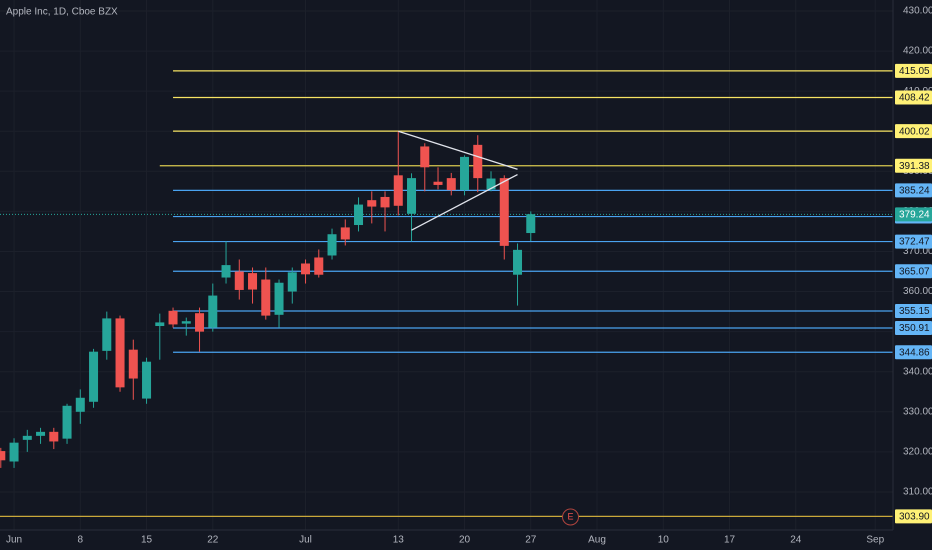 The width and height of the screenshot is (932, 550). What do you see at coordinates (597, 540) in the screenshot?
I see `x-tick-label: Aug` at bounding box center [597, 540].